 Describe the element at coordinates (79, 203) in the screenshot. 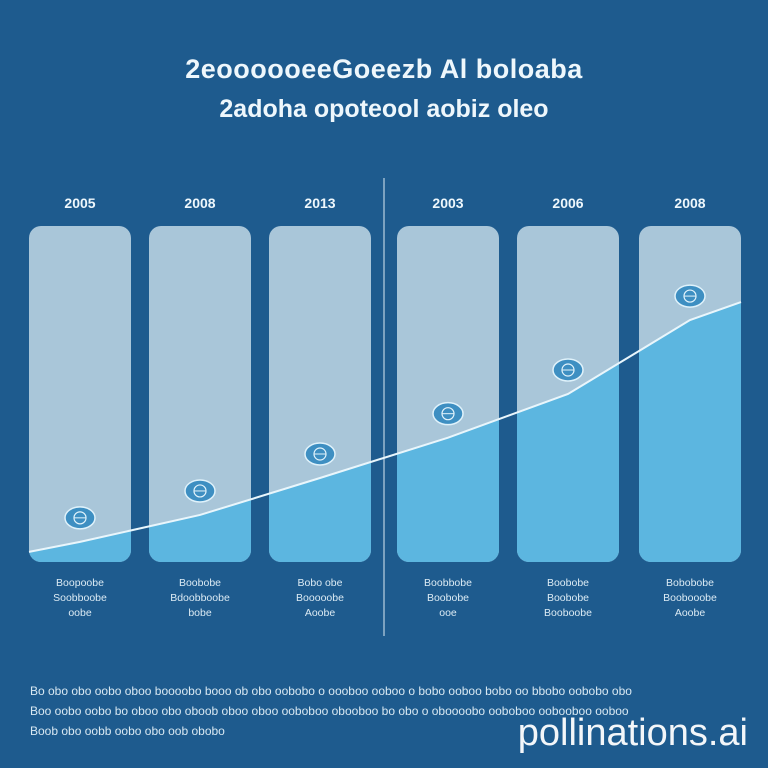

I see `category-label: 2005` at that location.